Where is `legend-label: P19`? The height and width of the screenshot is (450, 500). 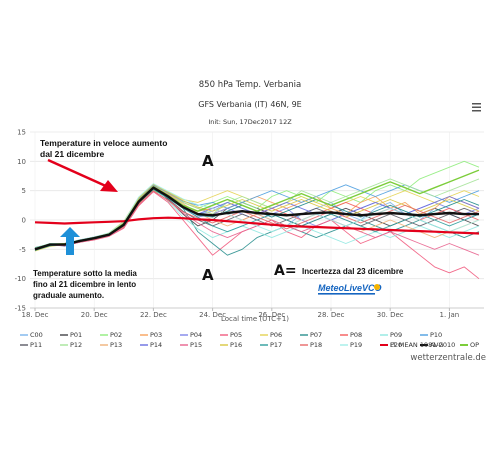
legend-label: P19 is located at coordinates (356, 345).